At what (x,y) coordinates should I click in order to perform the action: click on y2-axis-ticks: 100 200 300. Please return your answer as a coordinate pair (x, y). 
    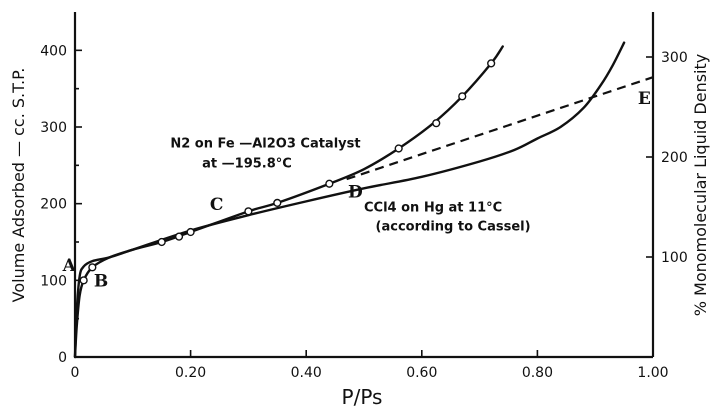
    Looking at the image, I should click on (667, 158).